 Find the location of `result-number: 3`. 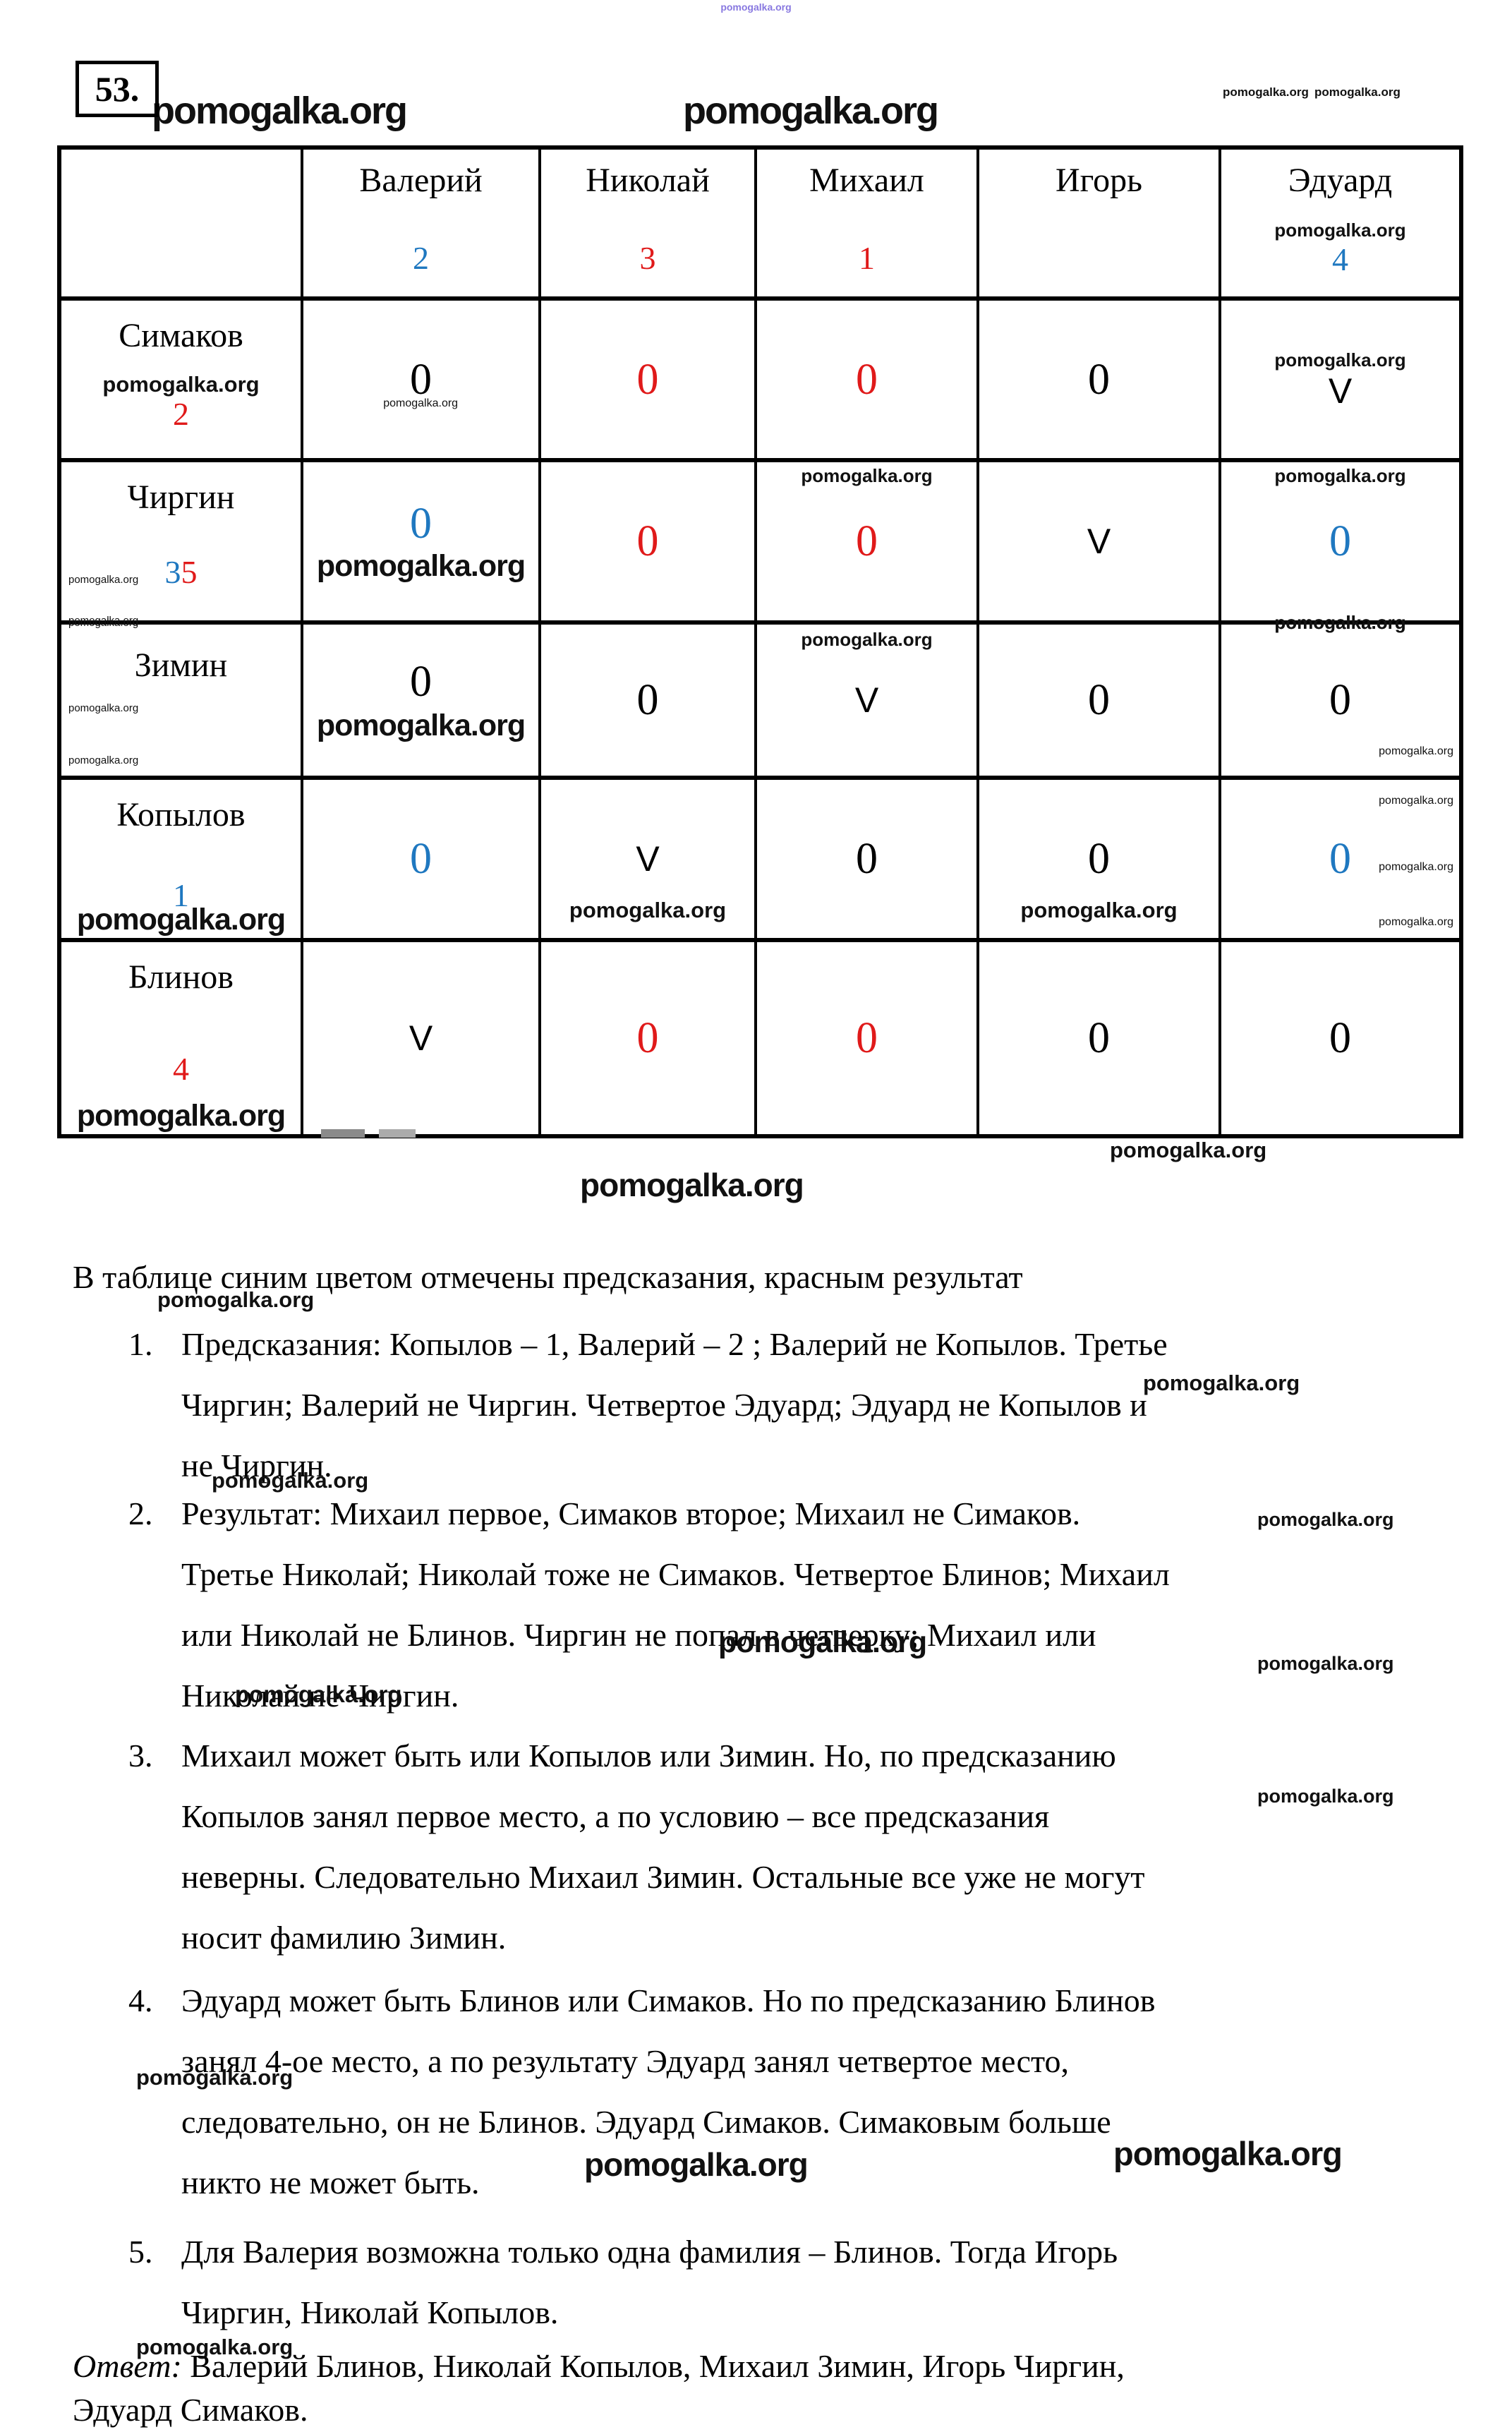

result-number: 3 is located at coordinates (647, 258).